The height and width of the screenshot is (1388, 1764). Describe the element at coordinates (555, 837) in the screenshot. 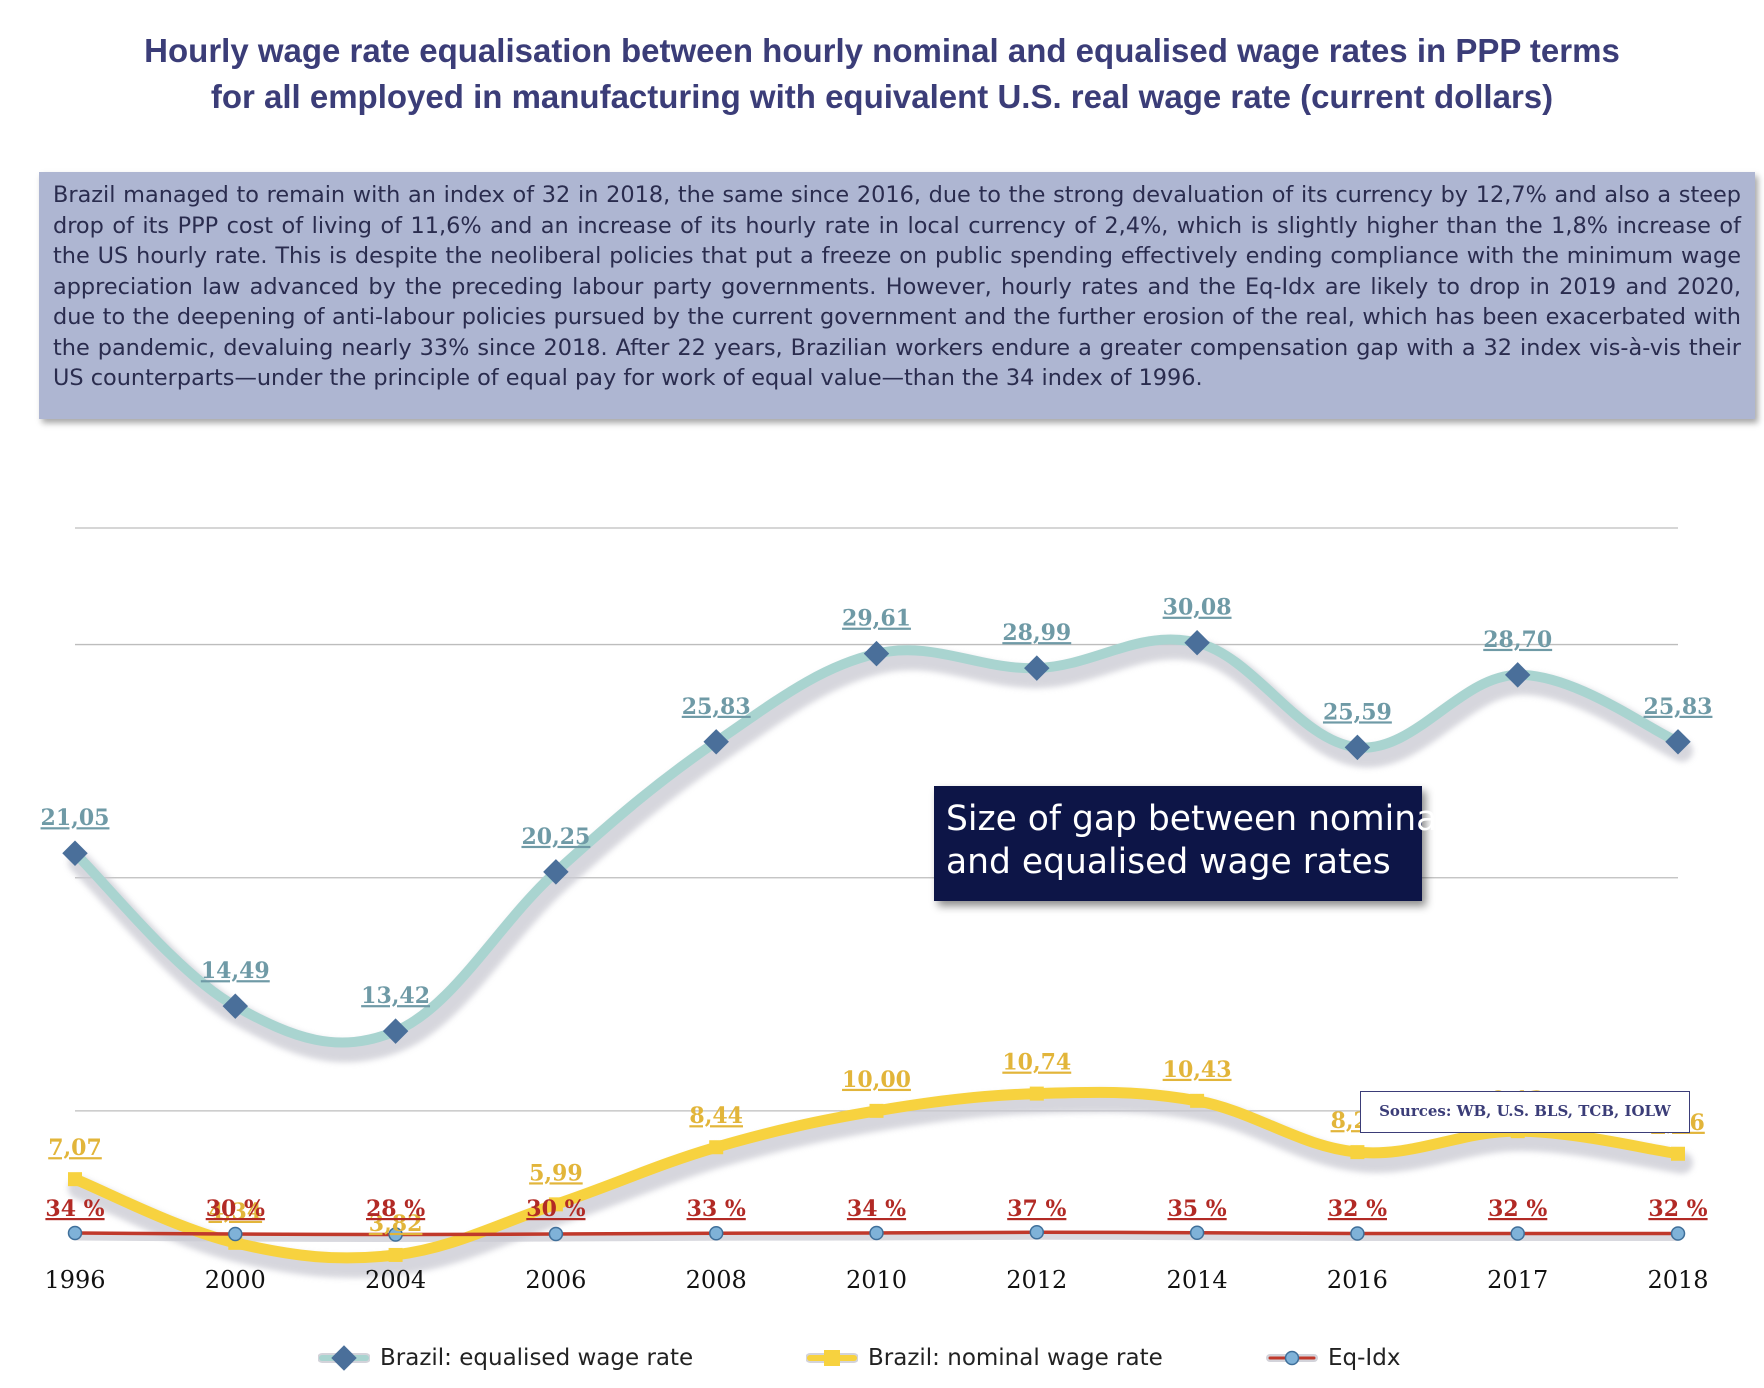

I see `equalised-label-2006: 20,25` at that location.